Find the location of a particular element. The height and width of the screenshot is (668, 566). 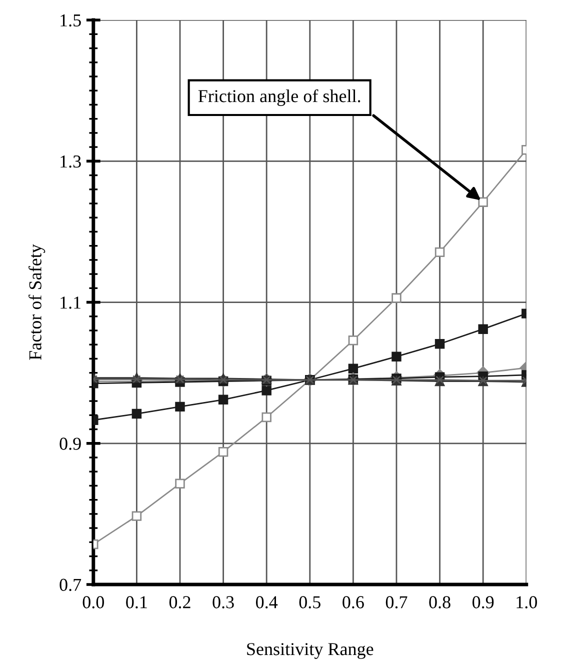

x-tick-label: 0.7 is located at coordinates (397, 602).